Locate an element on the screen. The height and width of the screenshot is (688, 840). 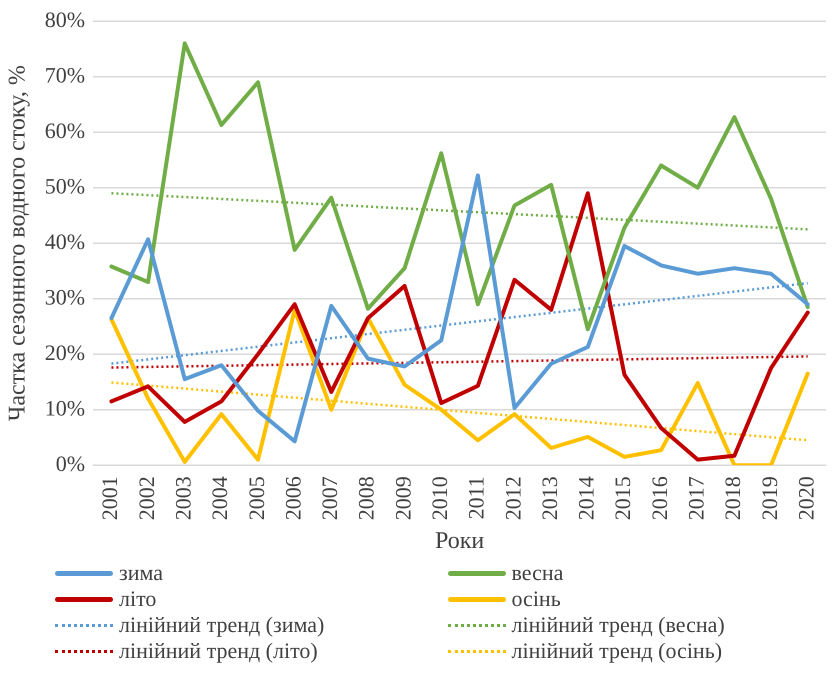
x-tick-label: 2006 is located at coordinates (293, 498).